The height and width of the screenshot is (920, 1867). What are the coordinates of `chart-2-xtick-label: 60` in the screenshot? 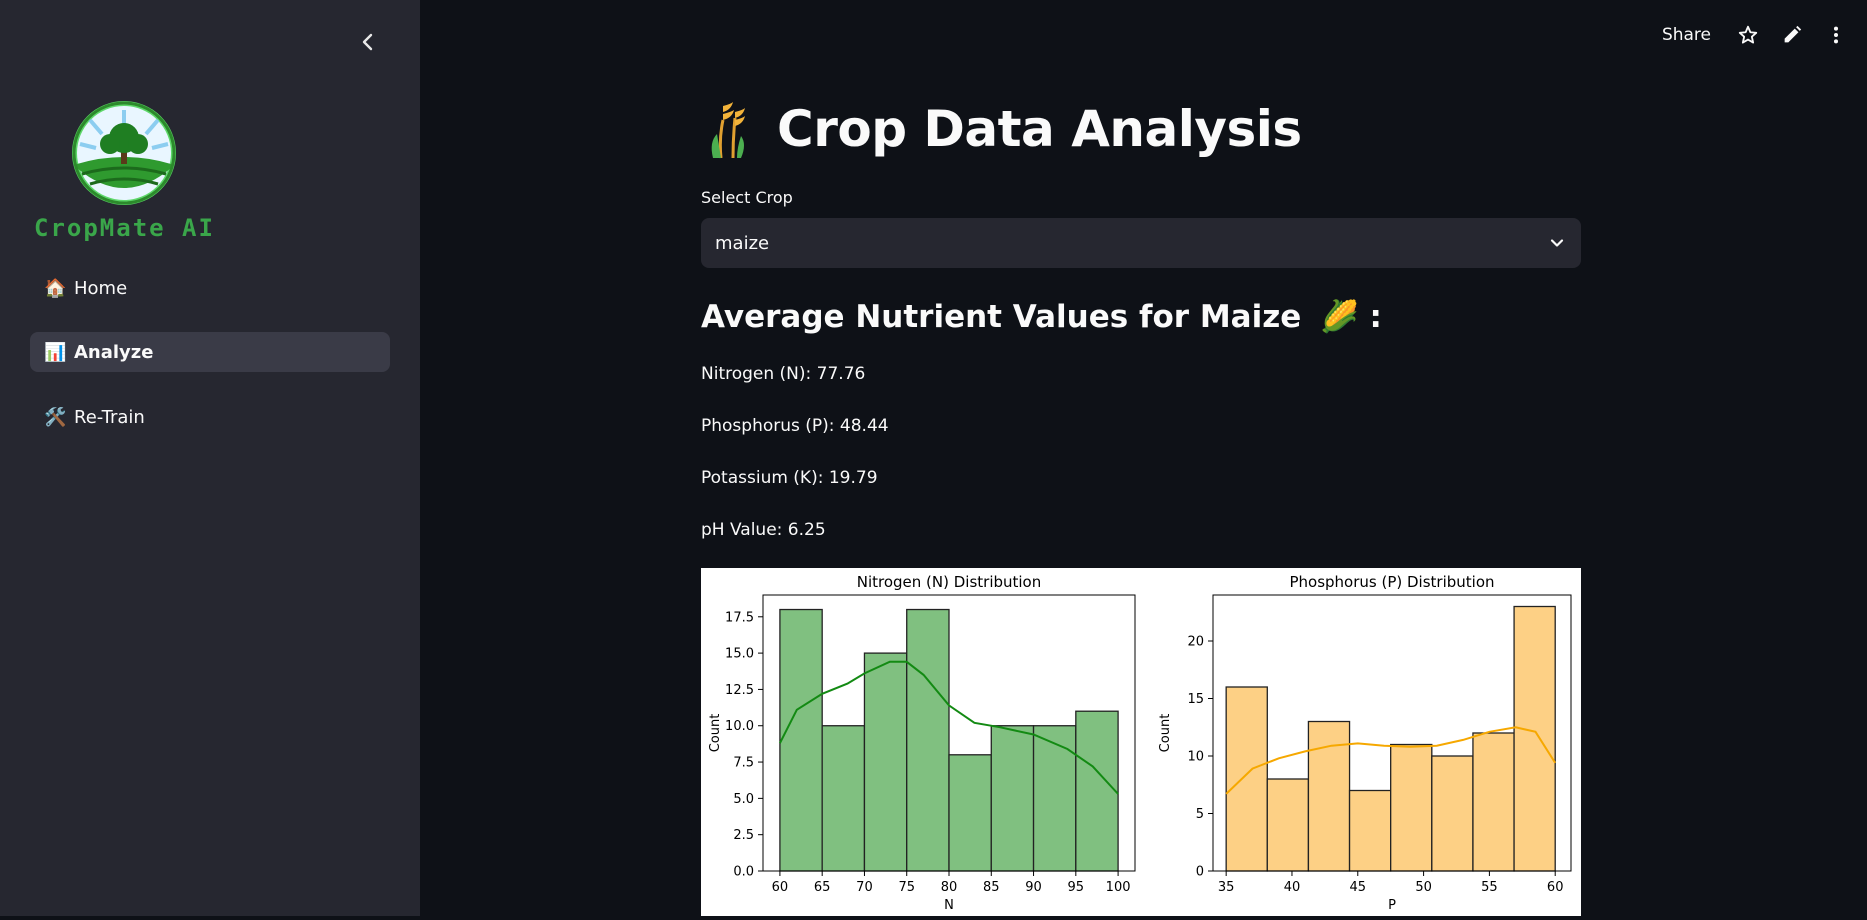 It's located at (1555, 887).